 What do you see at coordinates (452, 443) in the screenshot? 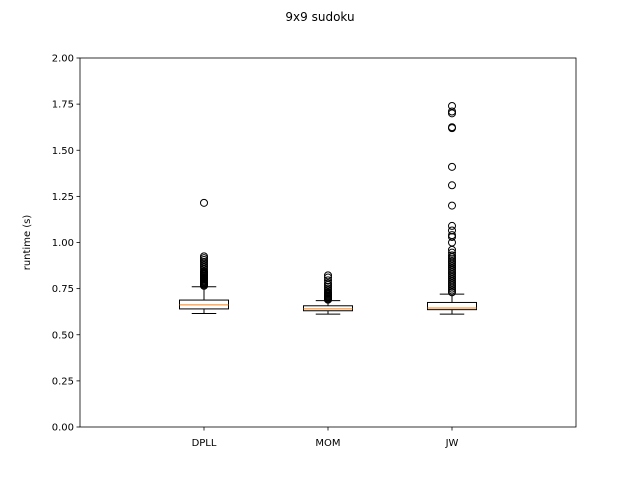
I see `x-tick-label: JW` at bounding box center [452, 443].